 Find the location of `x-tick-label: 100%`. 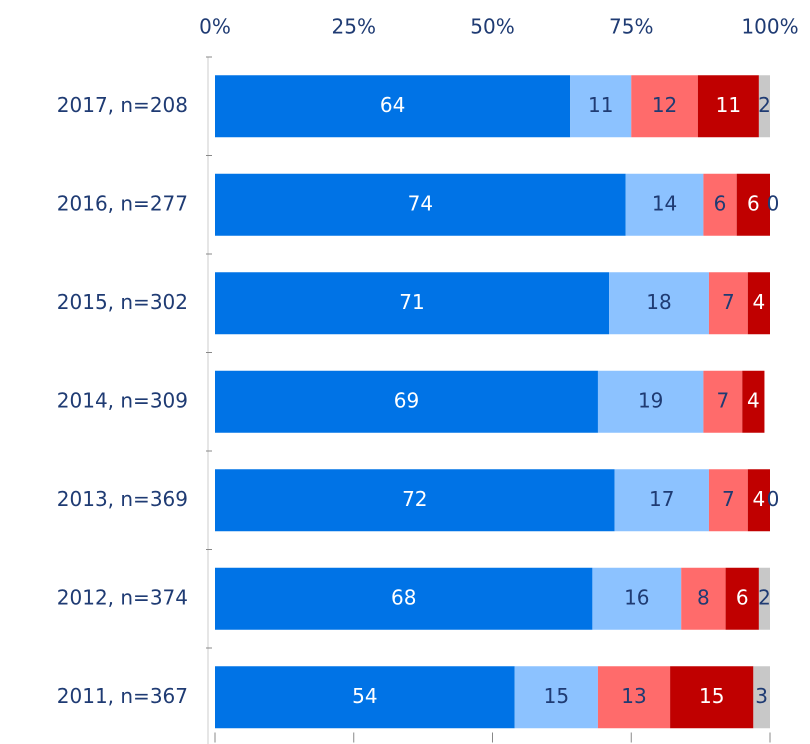

x-tick-label: 100% is located at coordinates (769, 27).